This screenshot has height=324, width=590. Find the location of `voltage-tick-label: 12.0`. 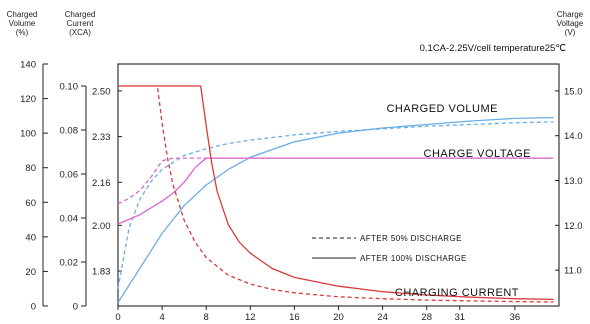

voltage-tick-label: 12.0 is located at coordinates (573, 226).